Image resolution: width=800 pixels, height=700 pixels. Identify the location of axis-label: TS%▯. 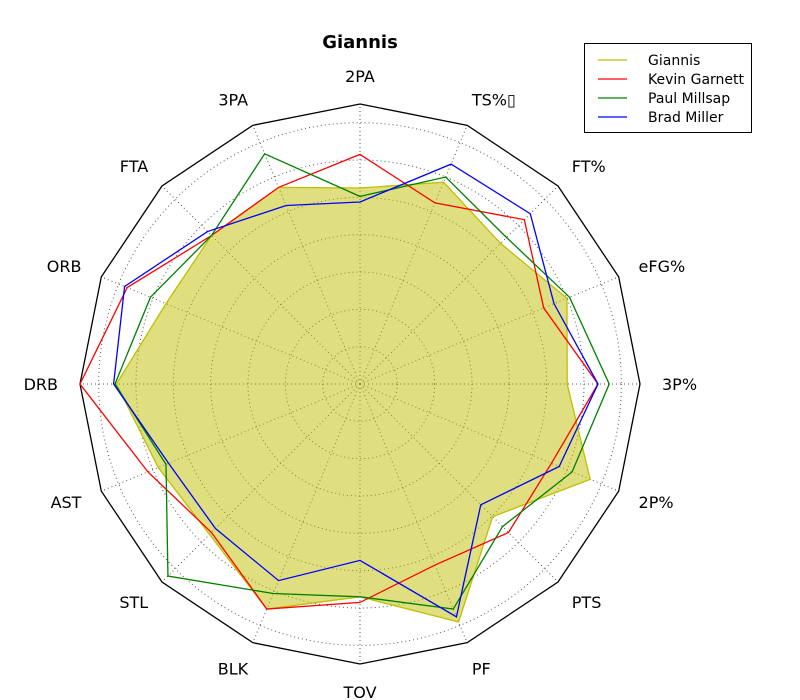
(493, 99).